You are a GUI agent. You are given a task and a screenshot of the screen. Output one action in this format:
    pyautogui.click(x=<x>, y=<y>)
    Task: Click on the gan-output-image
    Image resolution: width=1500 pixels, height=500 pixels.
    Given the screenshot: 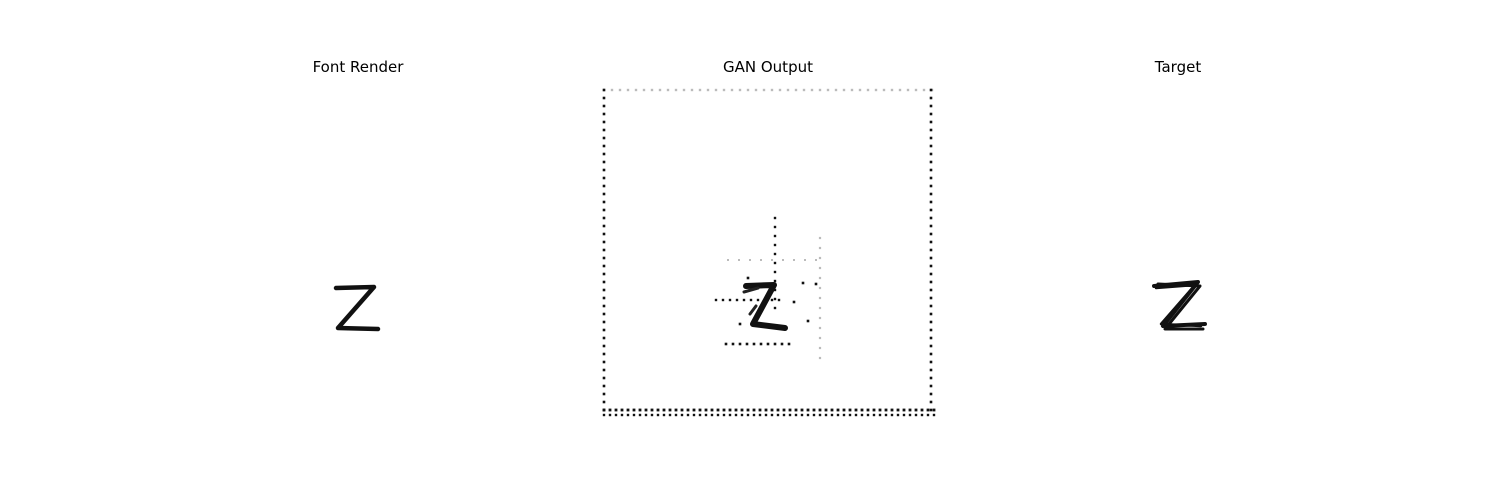 What is the action you would take?
    pyautogui.click(x=769, y=252)
    